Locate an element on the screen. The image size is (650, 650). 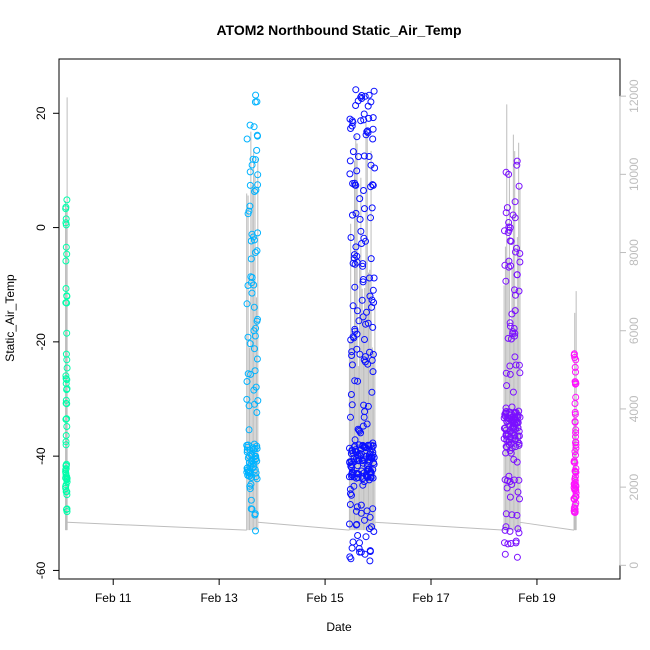
y2-tick-label: 0 is located at coordinates (634, 565).